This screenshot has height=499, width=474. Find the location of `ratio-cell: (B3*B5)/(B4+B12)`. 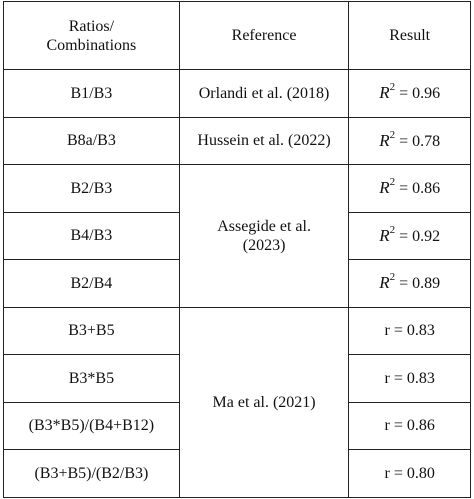

ratio-cell: (B3*B5)/(B4+B12) is located at coordinates (91, 425).